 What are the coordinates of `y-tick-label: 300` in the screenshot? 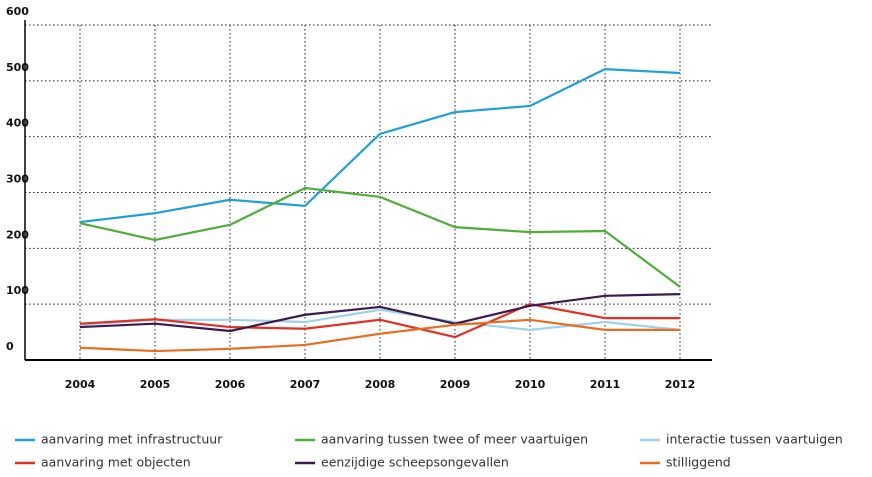 It's located at (17, 179).